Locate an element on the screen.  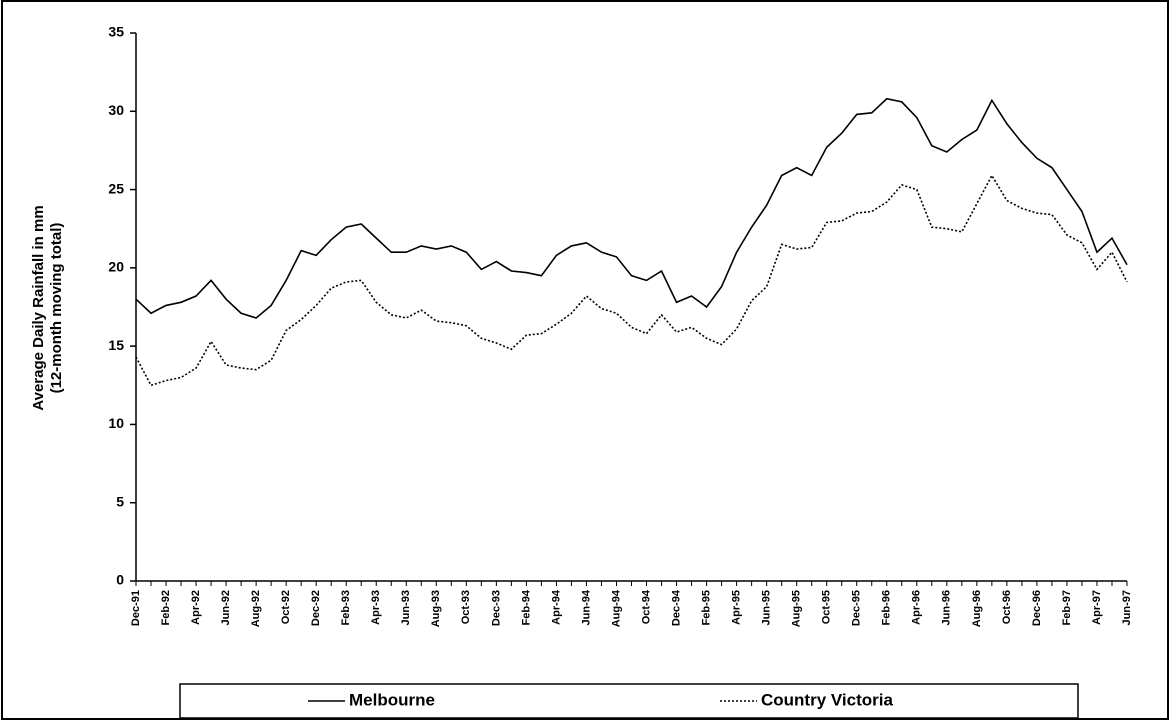
x-tick-label: Jun-96 is located at coordinates (947, 607).